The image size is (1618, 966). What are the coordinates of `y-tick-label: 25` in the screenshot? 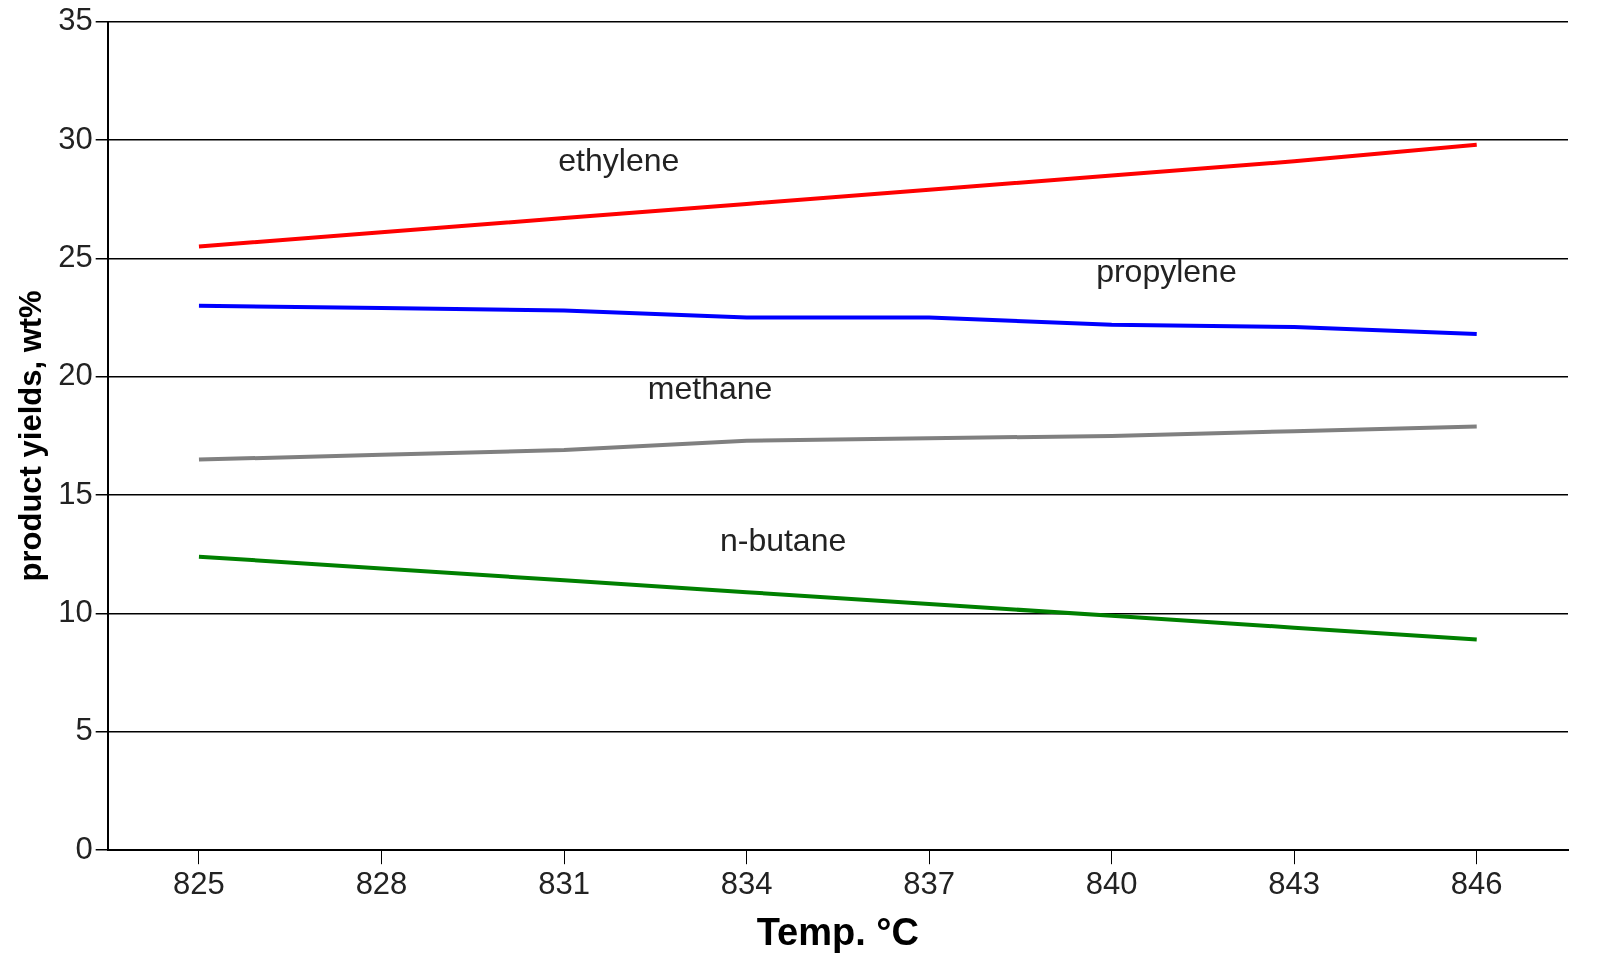 It's located at (75, 256).